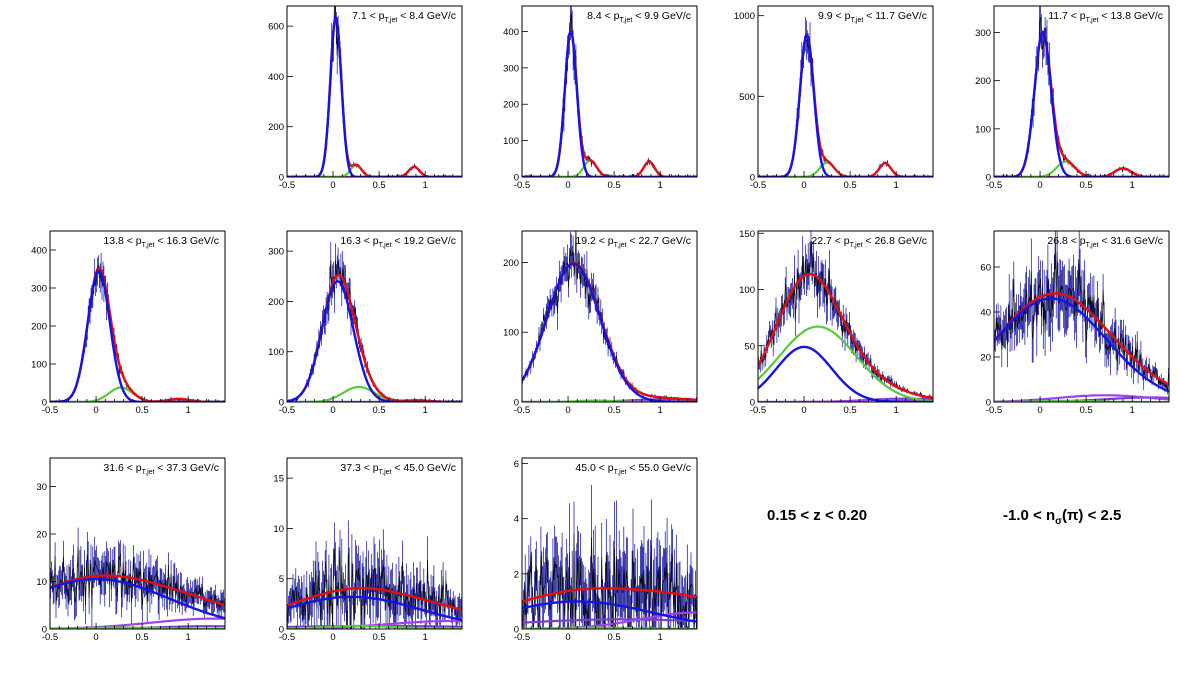 The width and height of the screenshot is (1181, 677). What do you see at coordinates (1058, 521) in the screenshot?
I see `nsigma-subscript: σ` at bounding box center [1058, 521].